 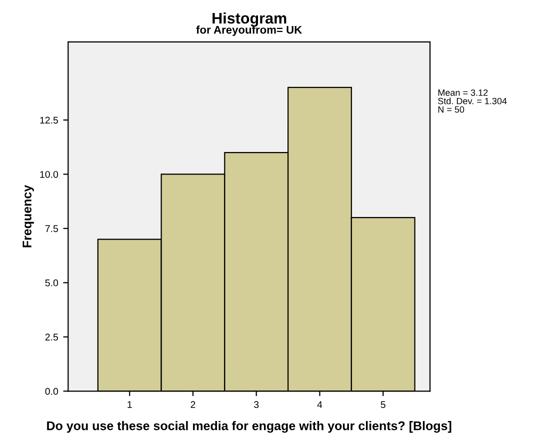 I want to click on chart-subtitle: for Areyoufrom= UK, so click(x=249, y=31).